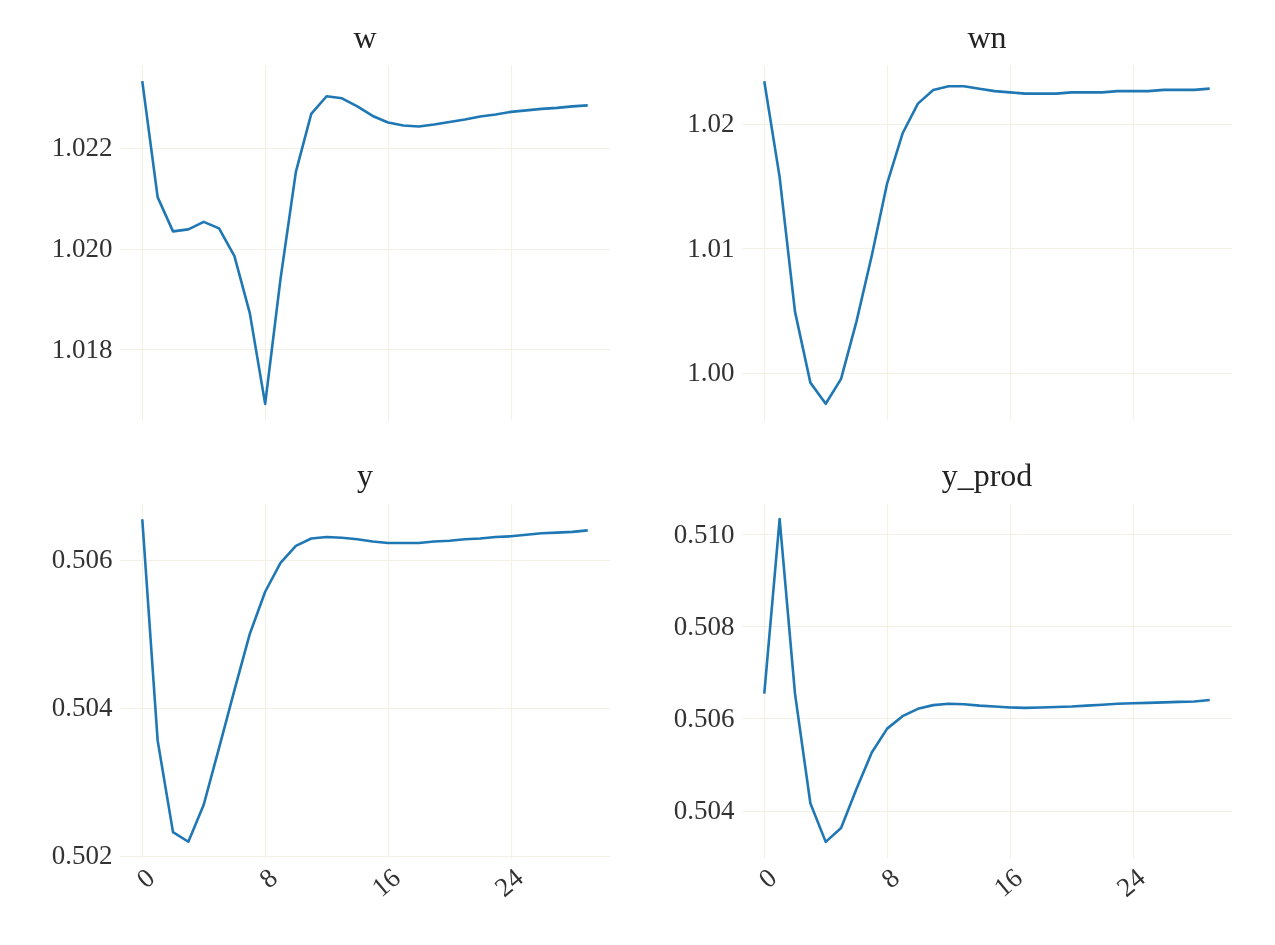 This screenshot has height=945, width=1275. I want to click on chart-title: y_prod, so click(987, 475).